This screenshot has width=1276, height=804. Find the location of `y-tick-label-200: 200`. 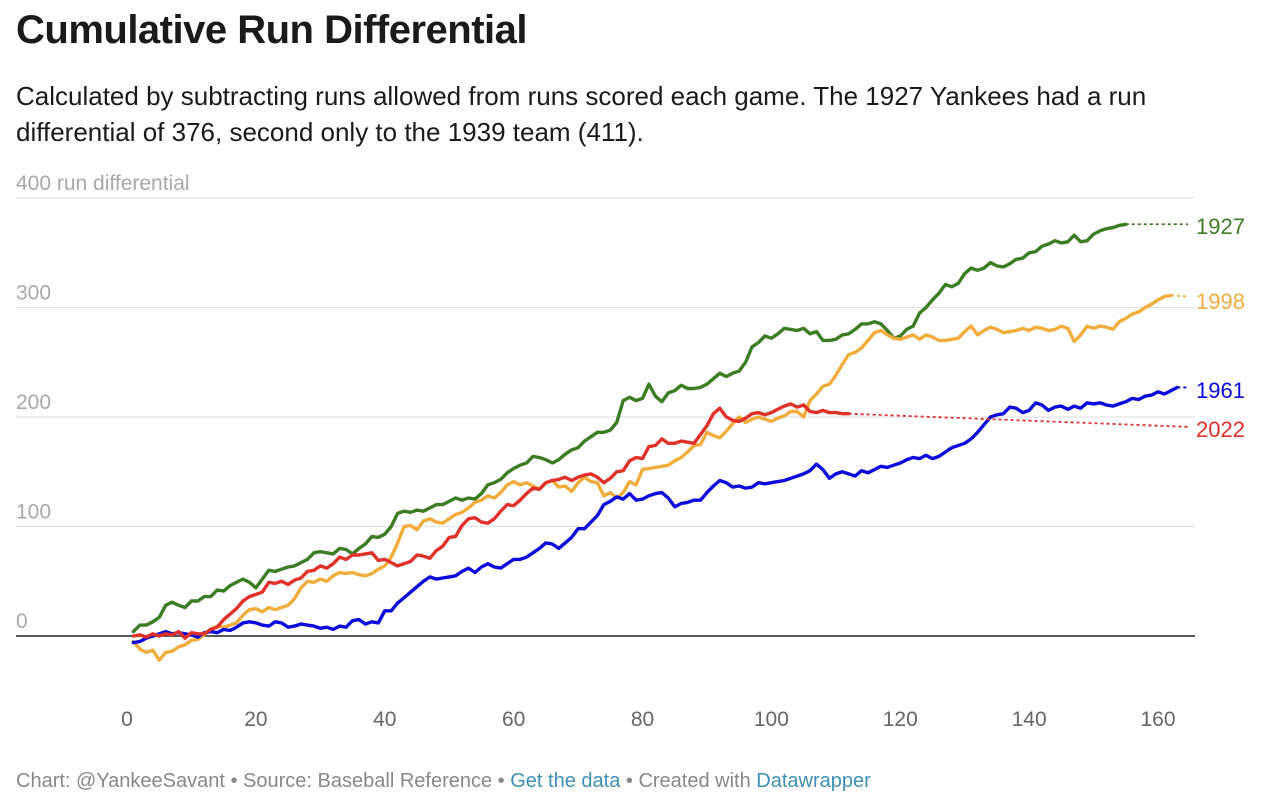

y-tick-label-200: 200 is located at coordinates (33, 402).